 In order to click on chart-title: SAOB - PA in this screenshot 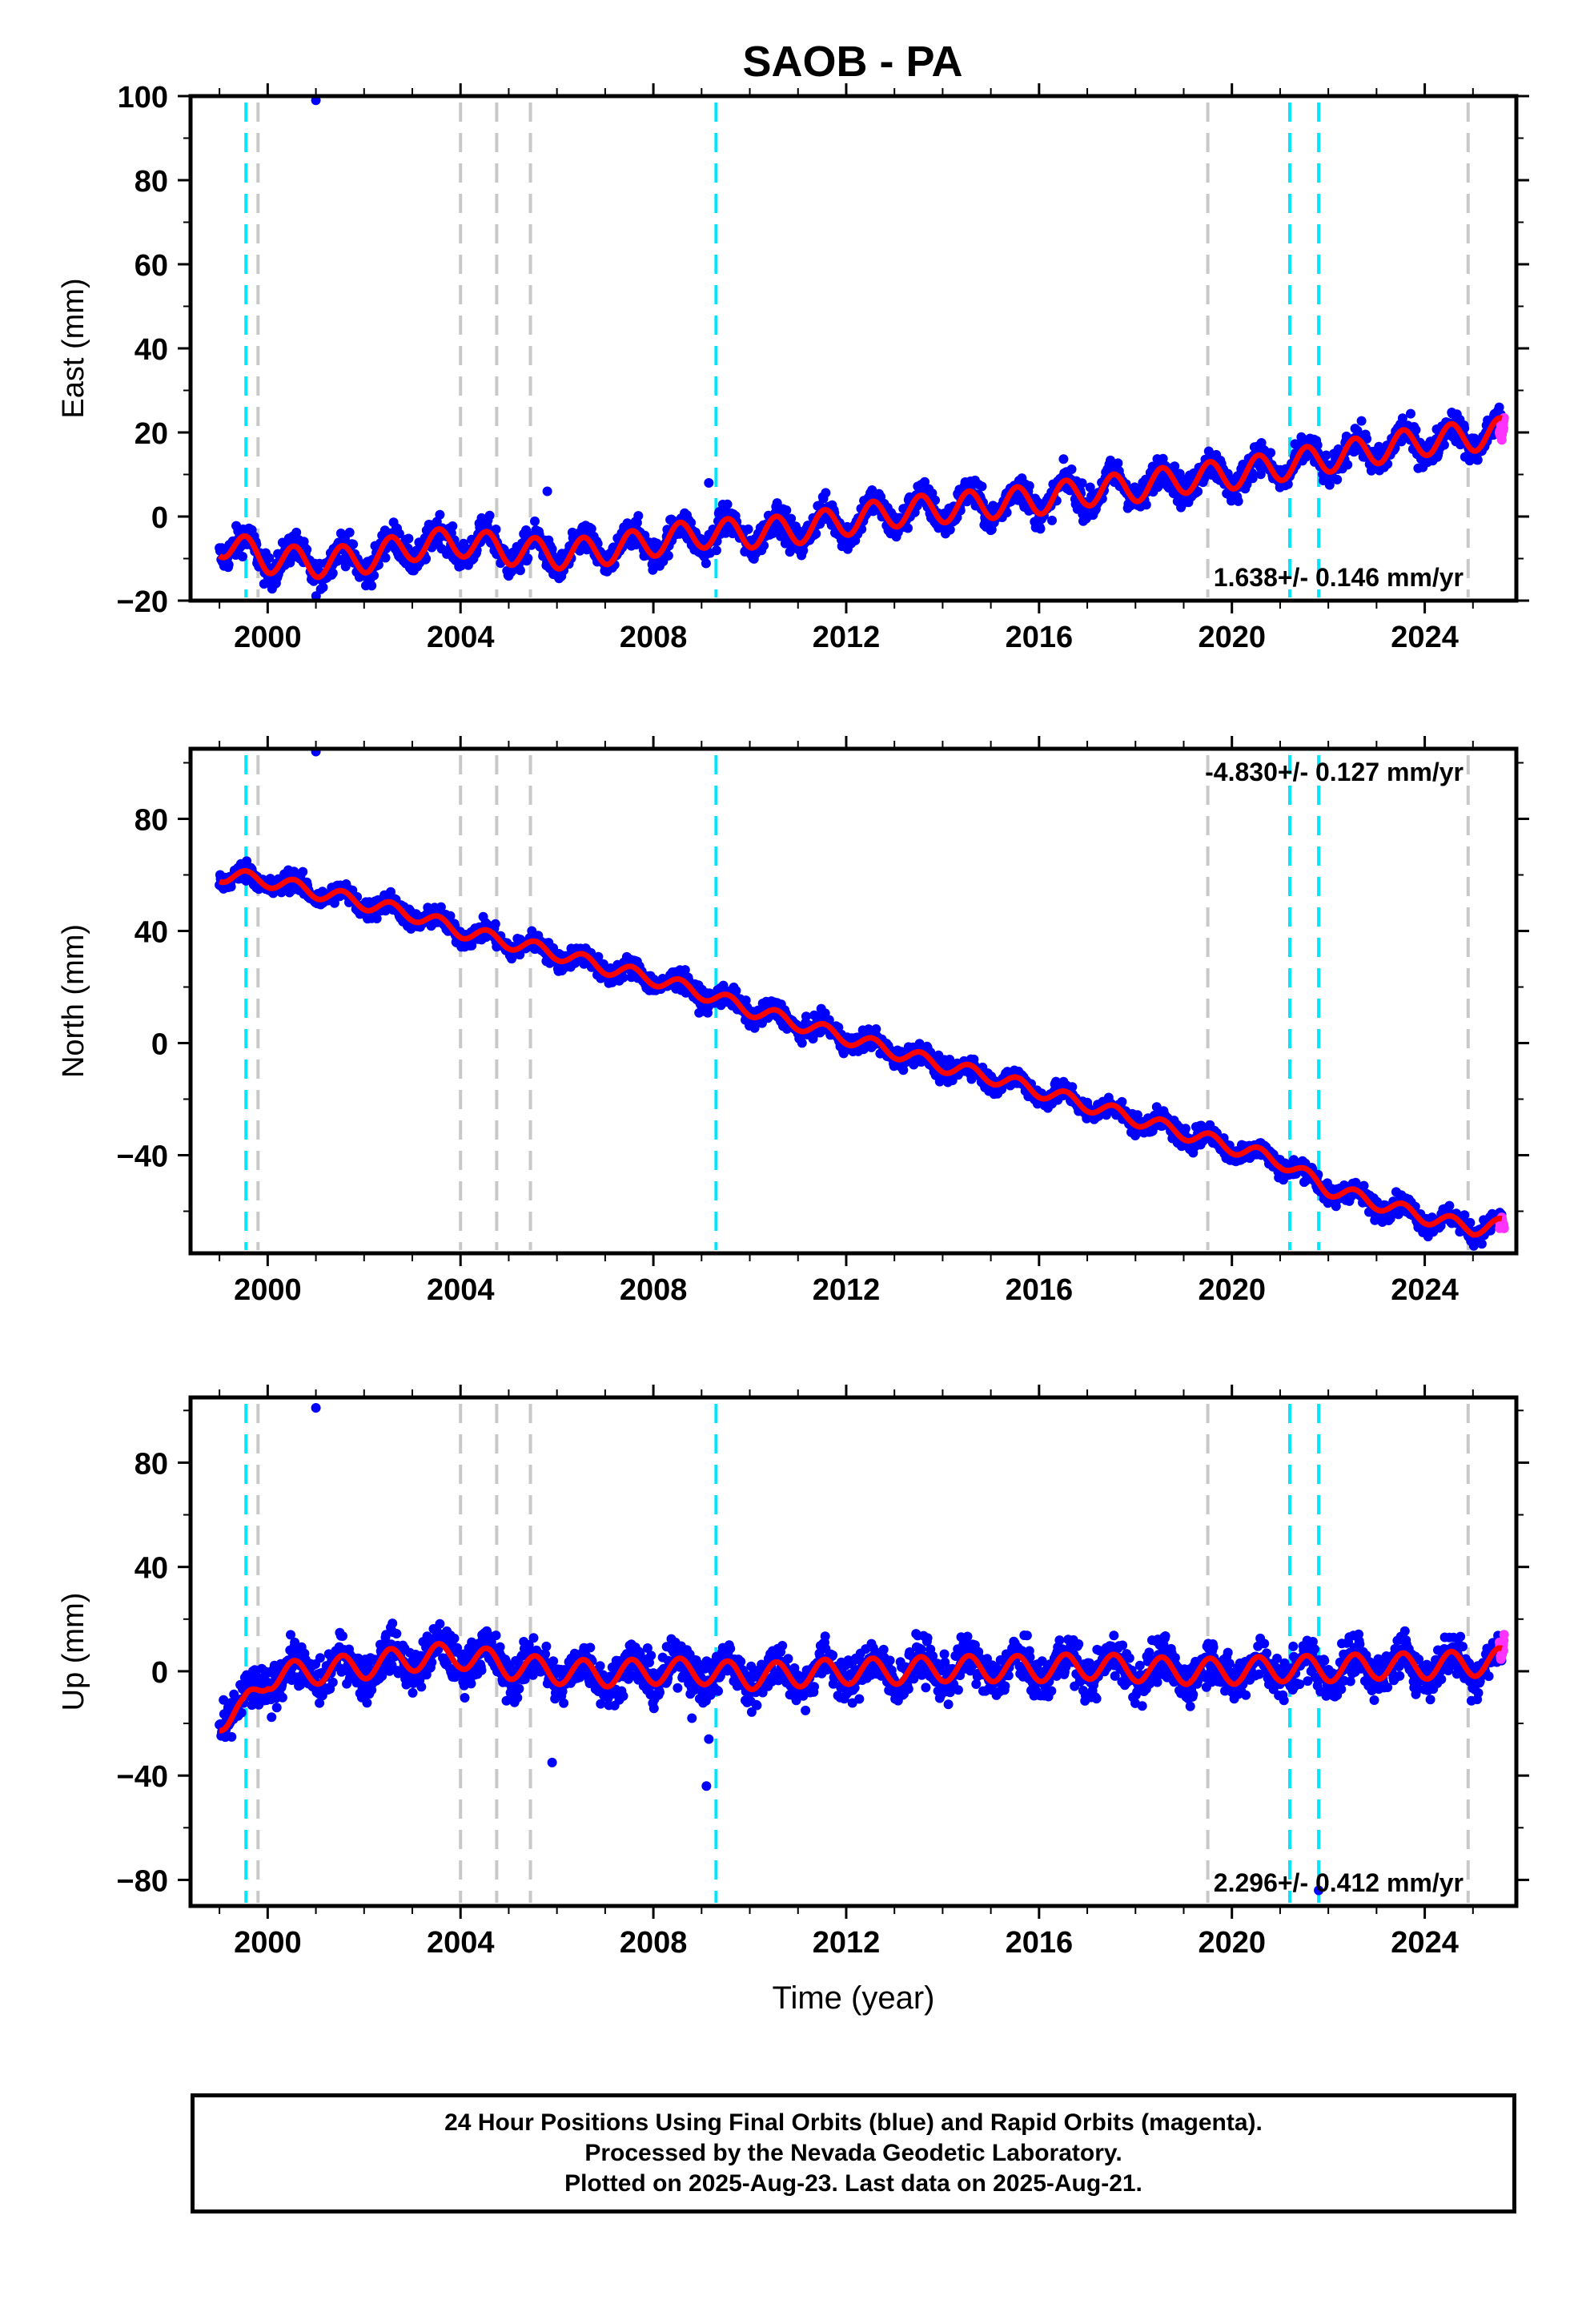, I will do `click(852, 62)`.